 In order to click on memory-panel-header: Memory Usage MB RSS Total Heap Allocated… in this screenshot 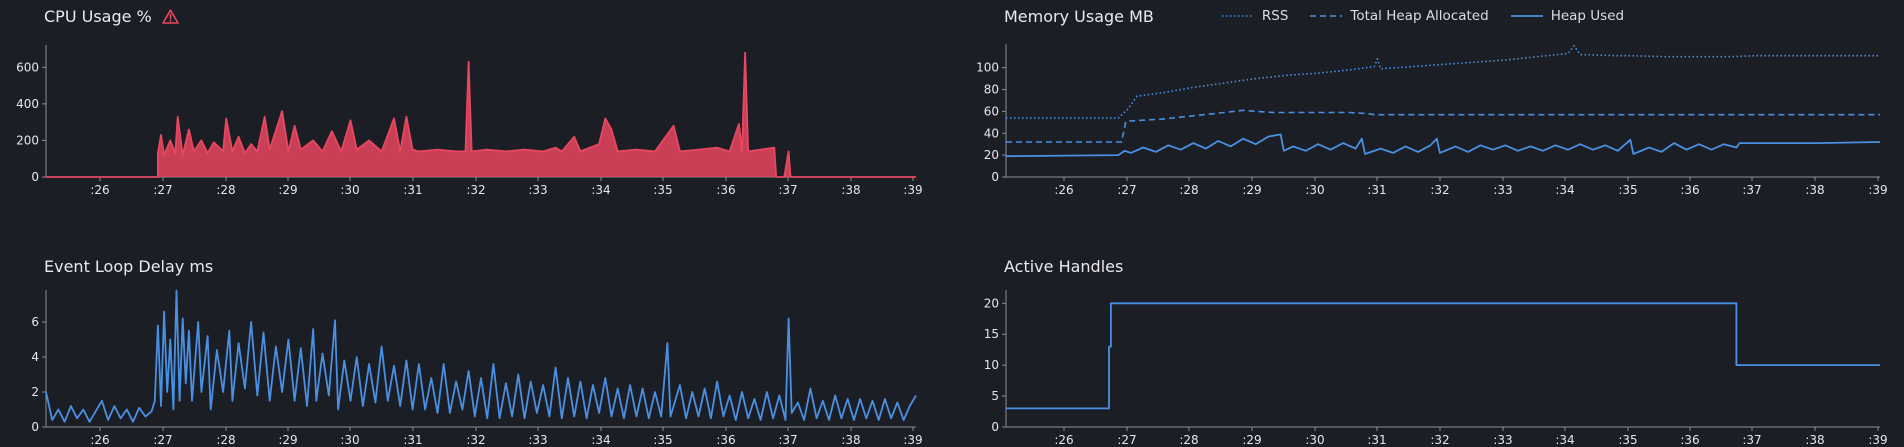, I will do `click(1325, 16)`.